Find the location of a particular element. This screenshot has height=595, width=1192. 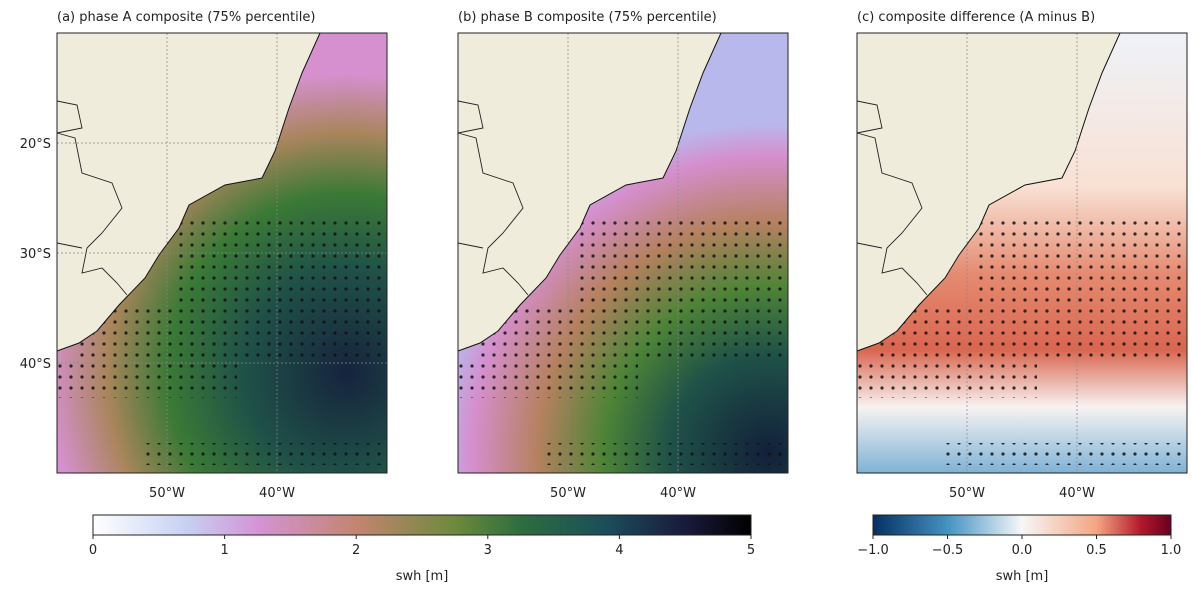

colorbar-tick-label: 2 is located at coordinates (356, 550).